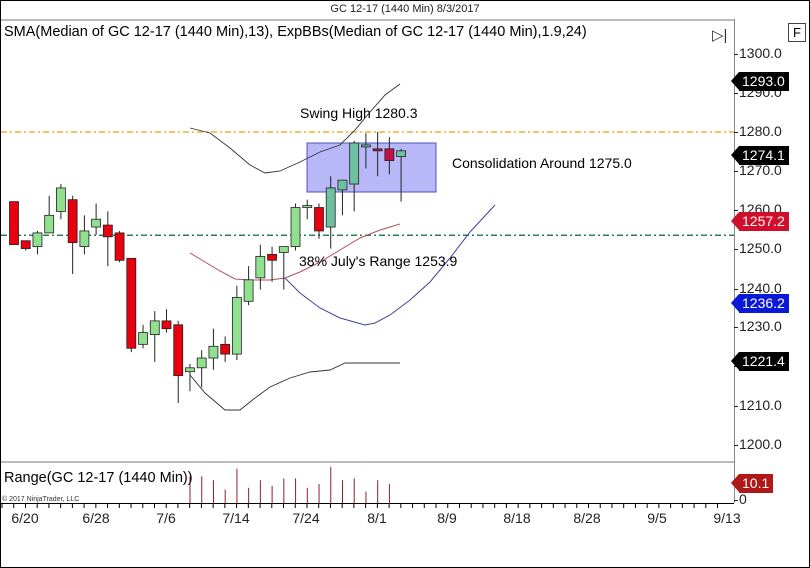 The width and height of the screenshot is (810, 568). Describe the element at coordinates (657, 518) in the screenshot. I see `x-tick: 9/5` at that location.